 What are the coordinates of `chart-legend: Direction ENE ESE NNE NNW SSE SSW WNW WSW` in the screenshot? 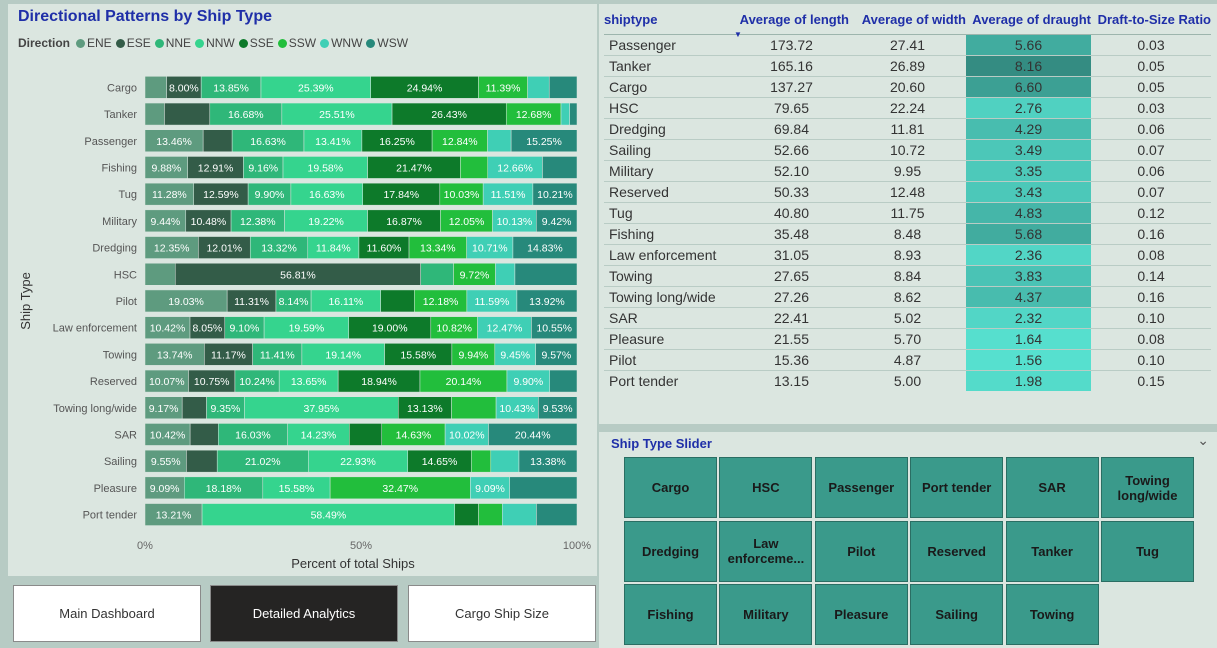 It's located at (215, 43).